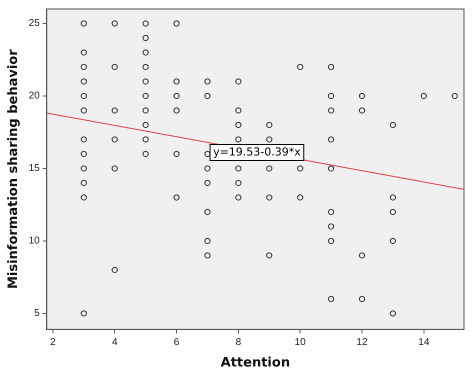  Describe the element at coordinates (37, 314) in the screenshot. I see `y-tick-label: 5` at that location.